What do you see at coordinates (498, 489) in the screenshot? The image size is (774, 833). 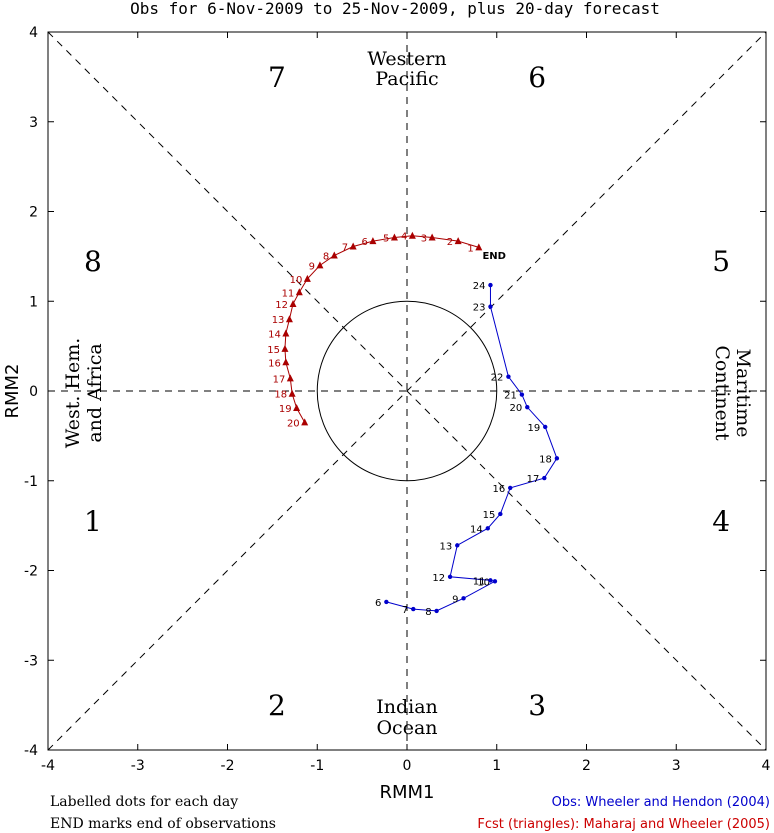 I see `observed-day-label: 16` at bounding box center [498, 489].